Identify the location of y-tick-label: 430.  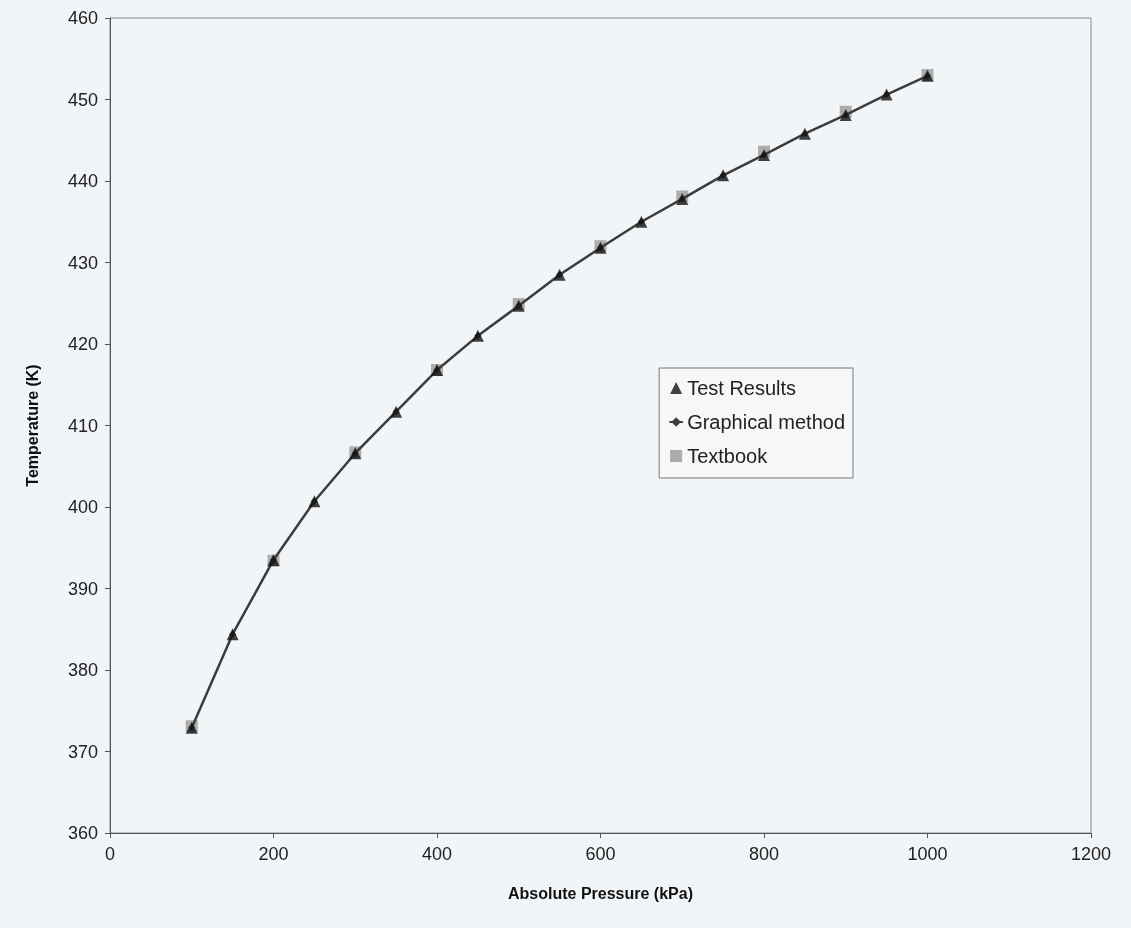
(82, 262).